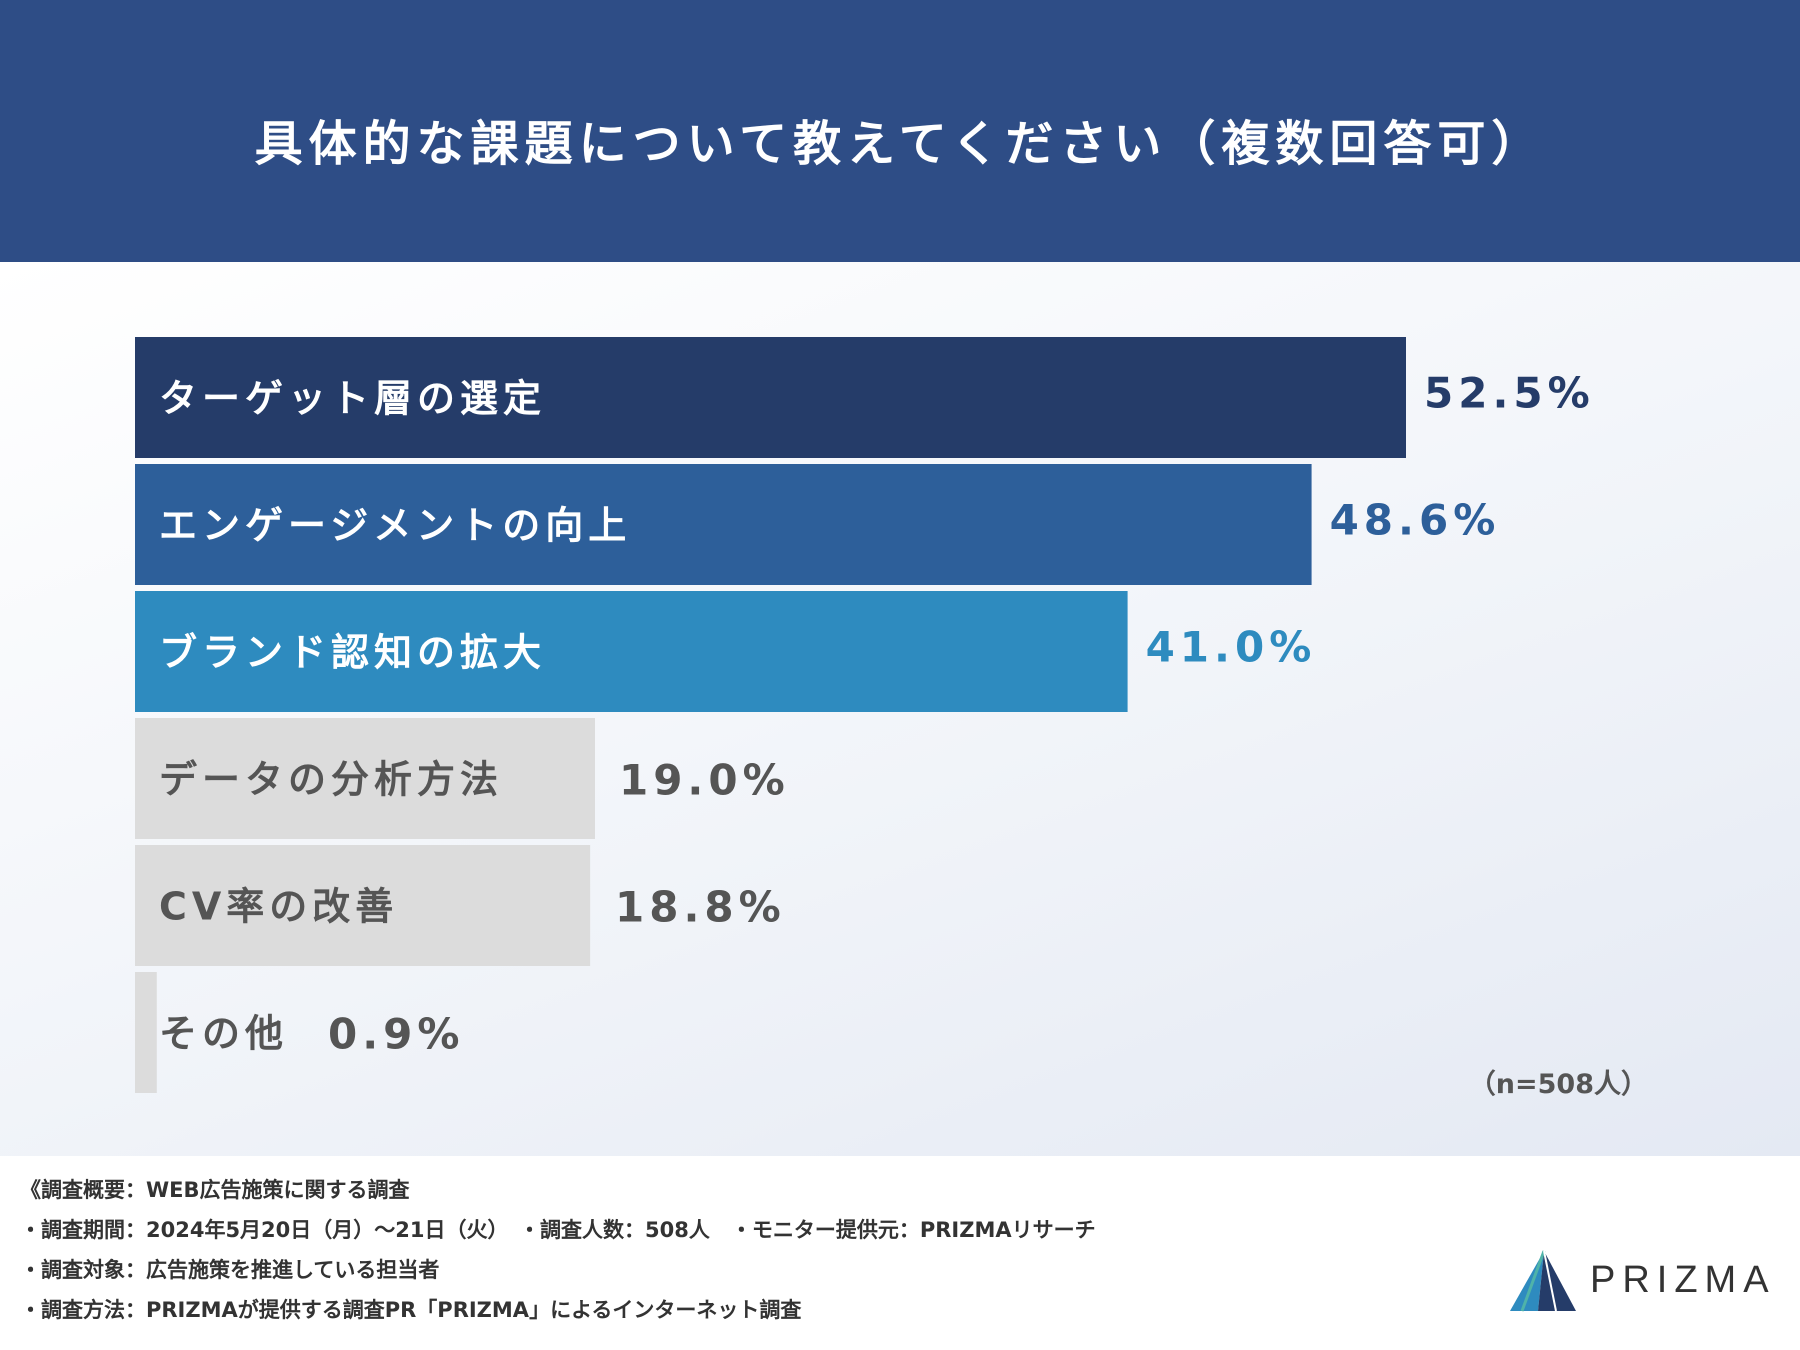 The width and height of the screenshot is (1800, 1350). I want to click on category-label: ブランド認知の拡大, so click(352, 653).